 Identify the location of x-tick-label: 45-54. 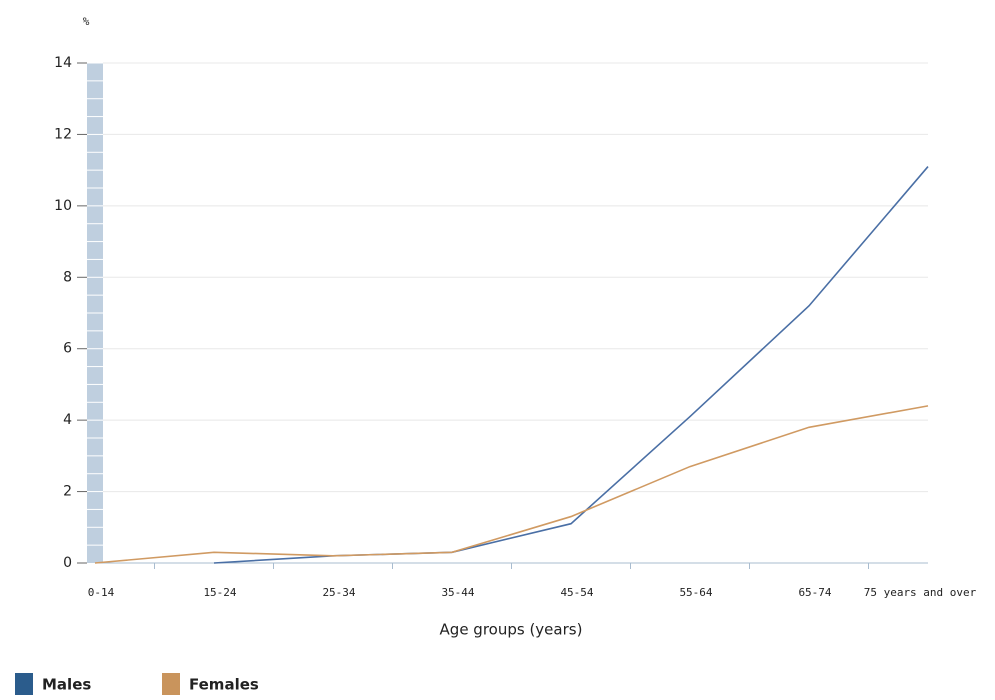
(576, 592).